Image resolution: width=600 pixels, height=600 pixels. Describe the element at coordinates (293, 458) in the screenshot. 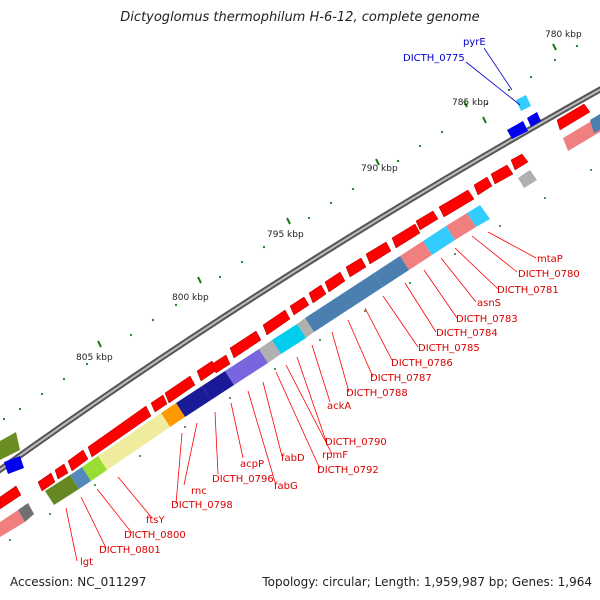

I see `gene-label: fabD` at that location.